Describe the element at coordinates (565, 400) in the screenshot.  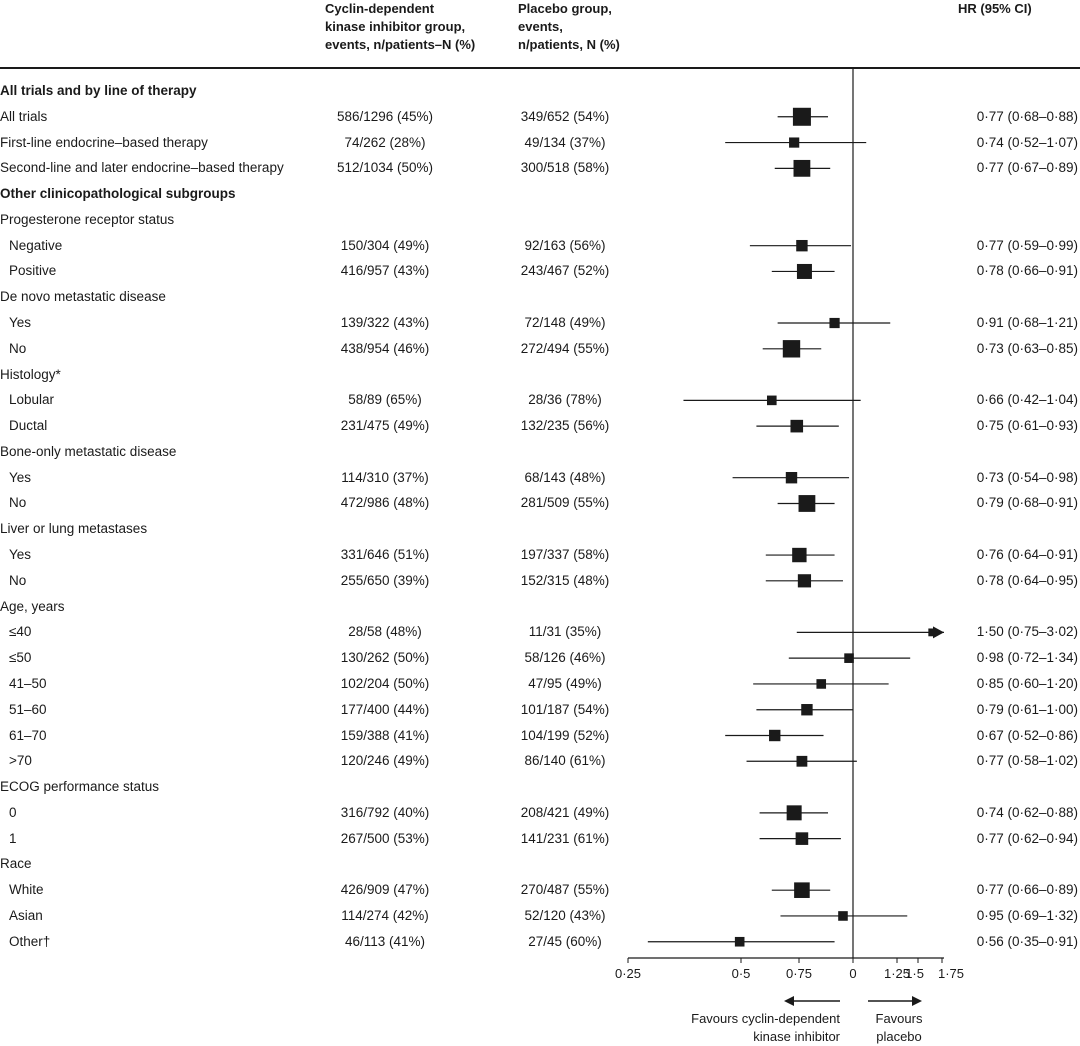
I see `placebo-events: 28/36 (78%)` at that location.